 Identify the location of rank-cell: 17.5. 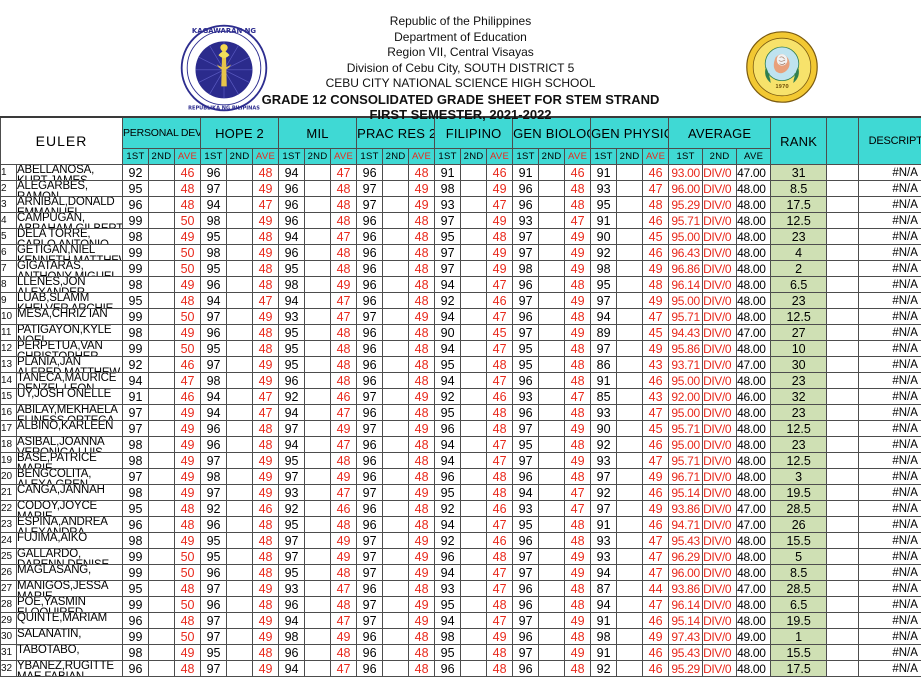
(799, 669).